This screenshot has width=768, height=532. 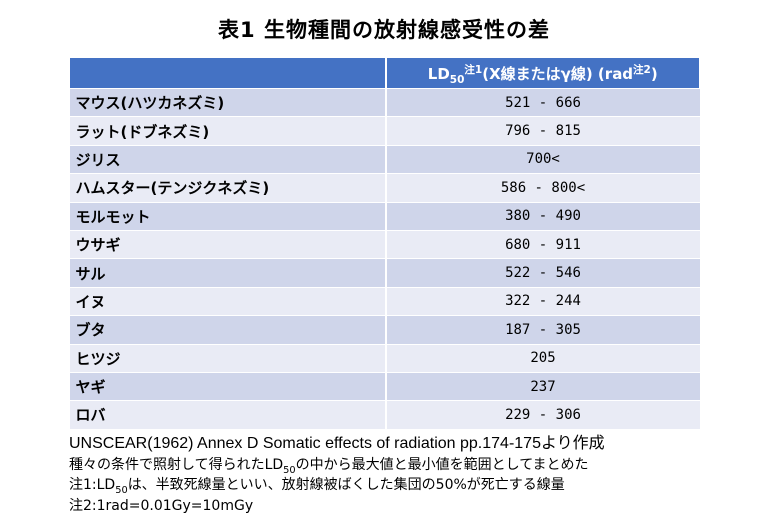 I want to click on ld50-value: 586 - 800<, so click(x=542, y=188).